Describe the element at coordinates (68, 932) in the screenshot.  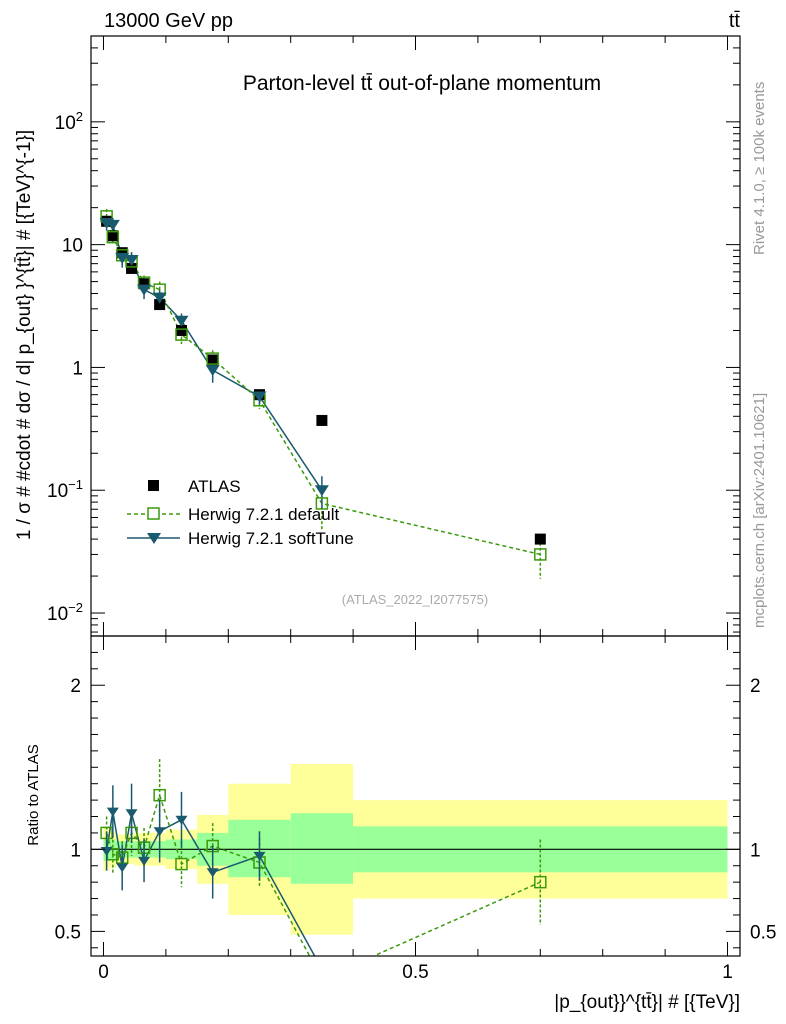
I see `ratio-y-tick-label: 0.5` at that location.